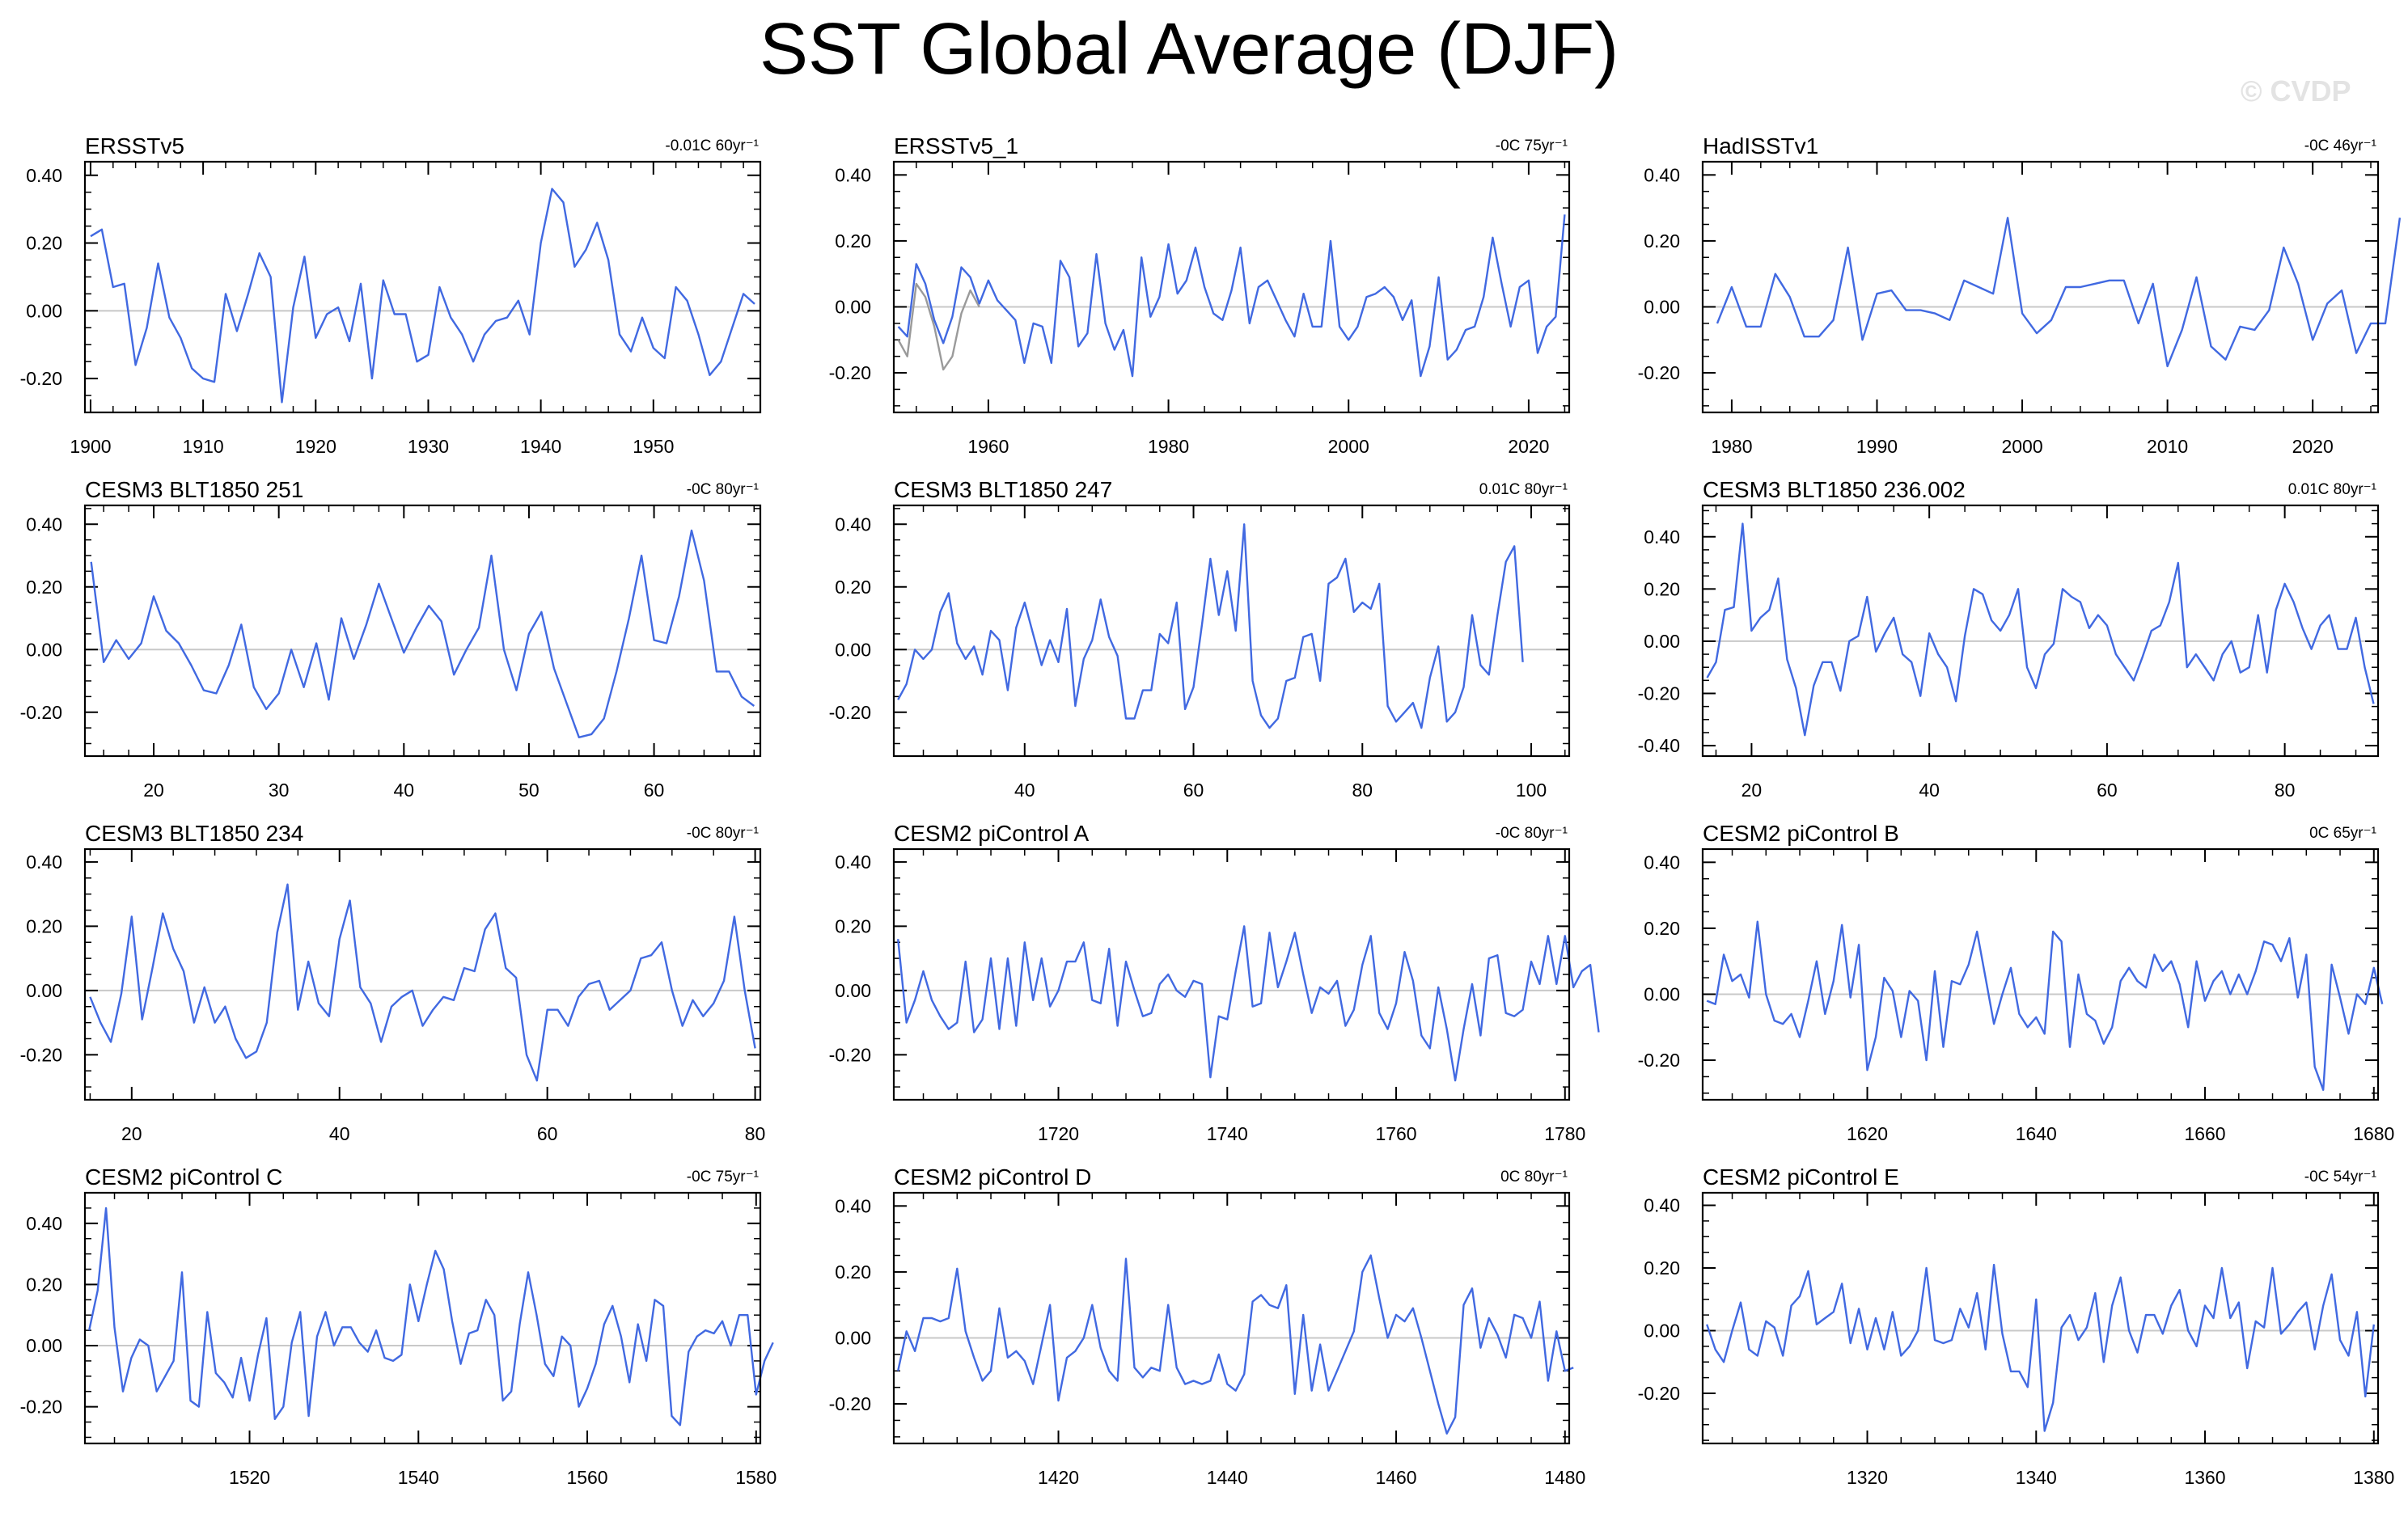 The height and width of the screenshot is (1513, 2408). I want to click on y-tick-label: -0.40, so click(1659, 745).